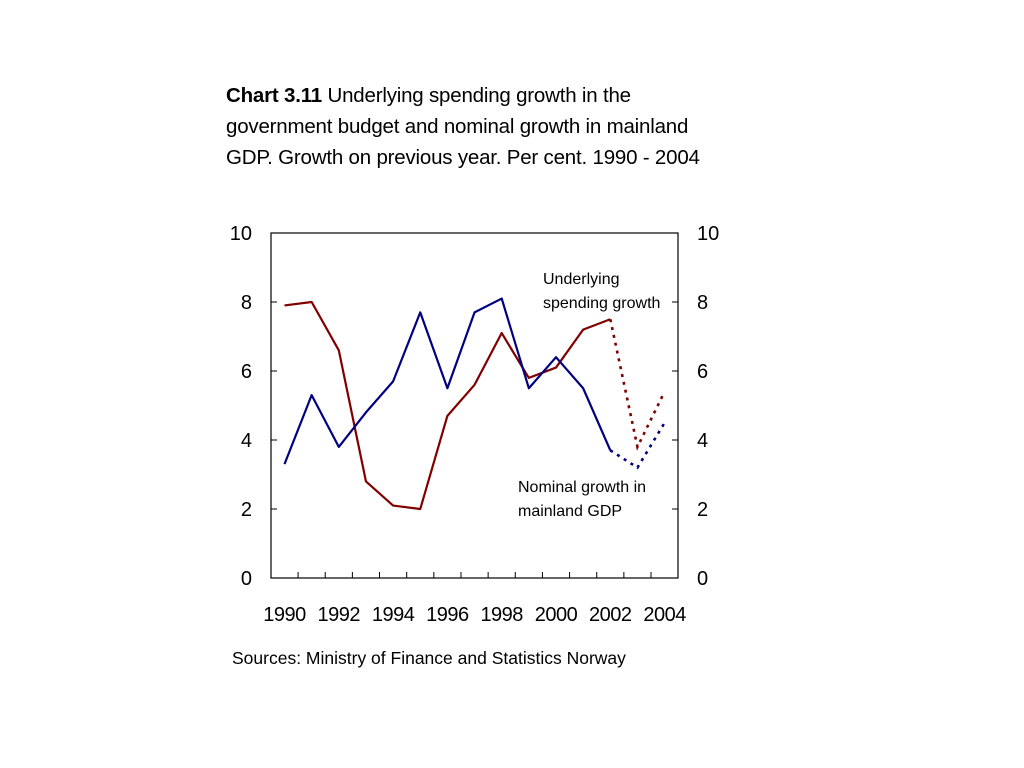 The height and width of the screenshot is (768, 1024). I want to click on series-lines, so click(474, 404).